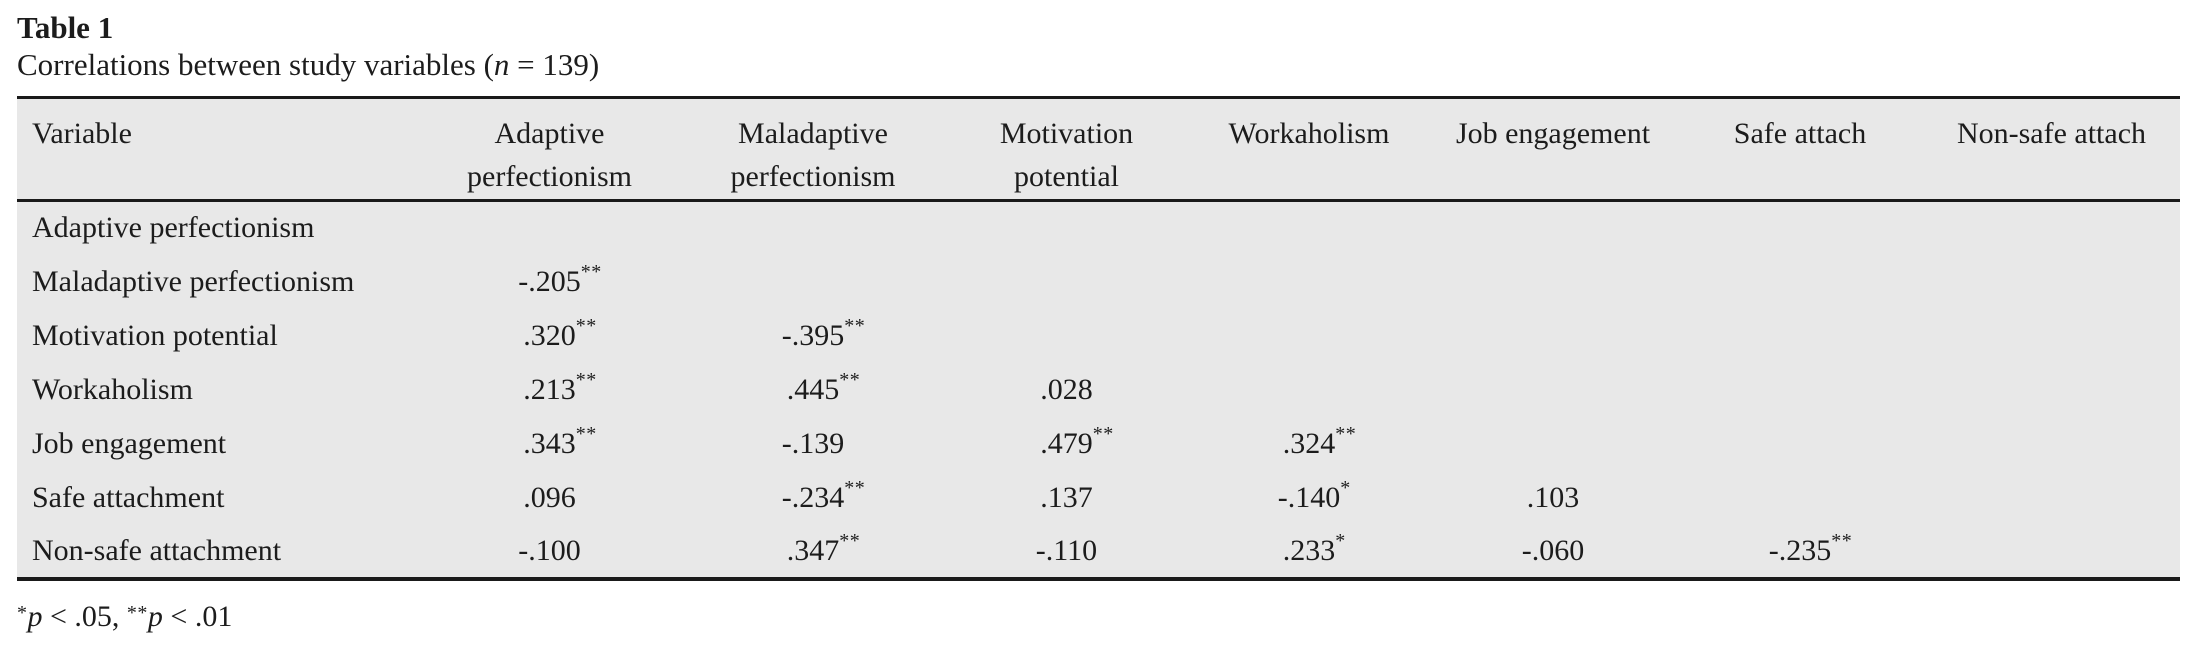  Describe the element at coordinates (112, 389) in the screenshot. I see `row-label: Workaholism` at that location.